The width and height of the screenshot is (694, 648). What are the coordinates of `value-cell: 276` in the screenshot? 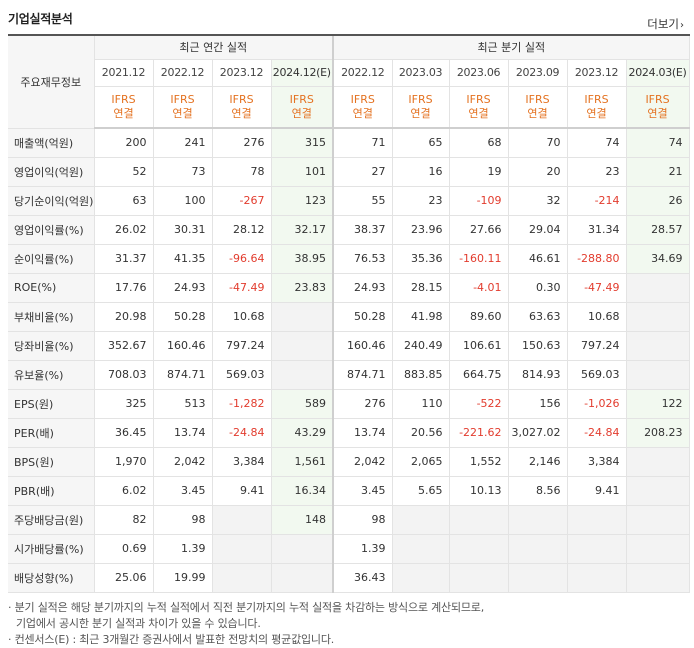 It's located at (242, 143).